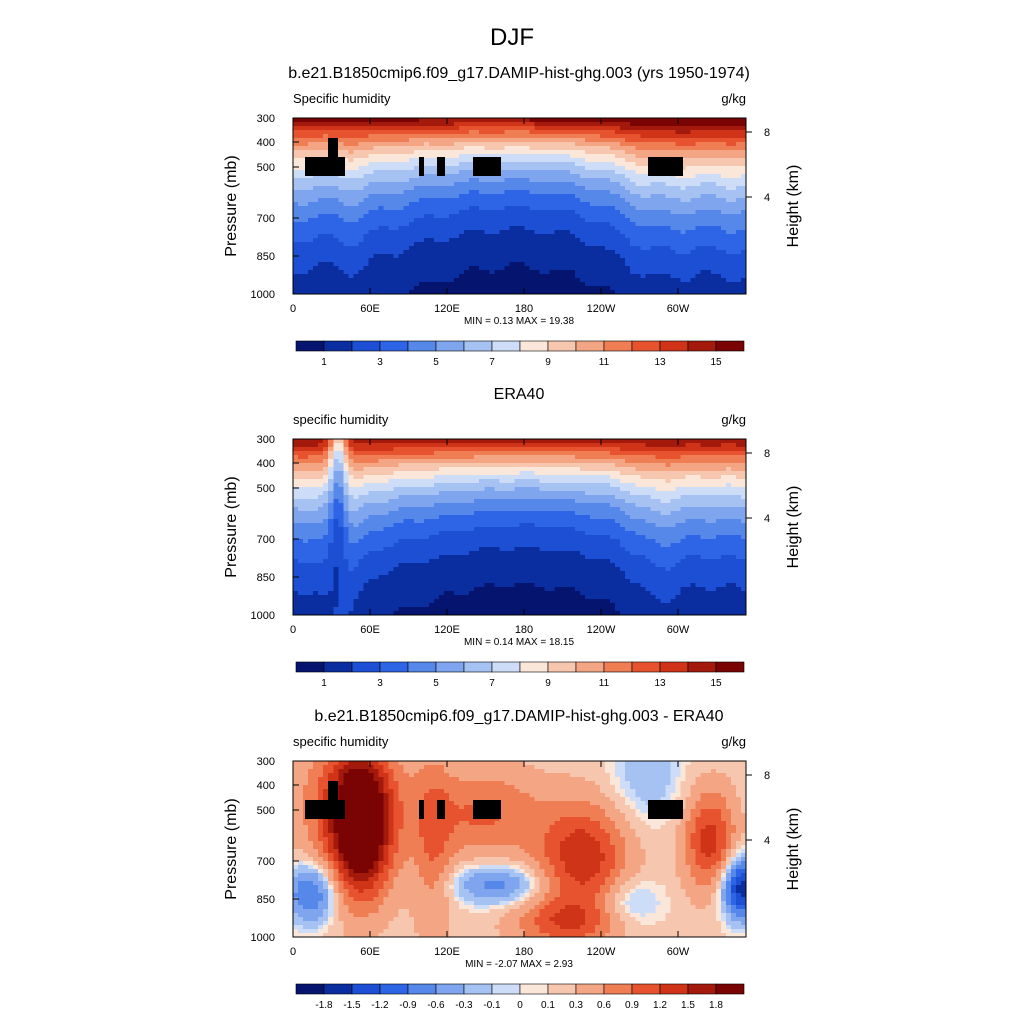 The height and width of the screenshot is (1024, 1024). What do you see at coordinates (436, 362) in the screenshot?
I see `colorbar-label: 5` at bounding box center [436, 362].